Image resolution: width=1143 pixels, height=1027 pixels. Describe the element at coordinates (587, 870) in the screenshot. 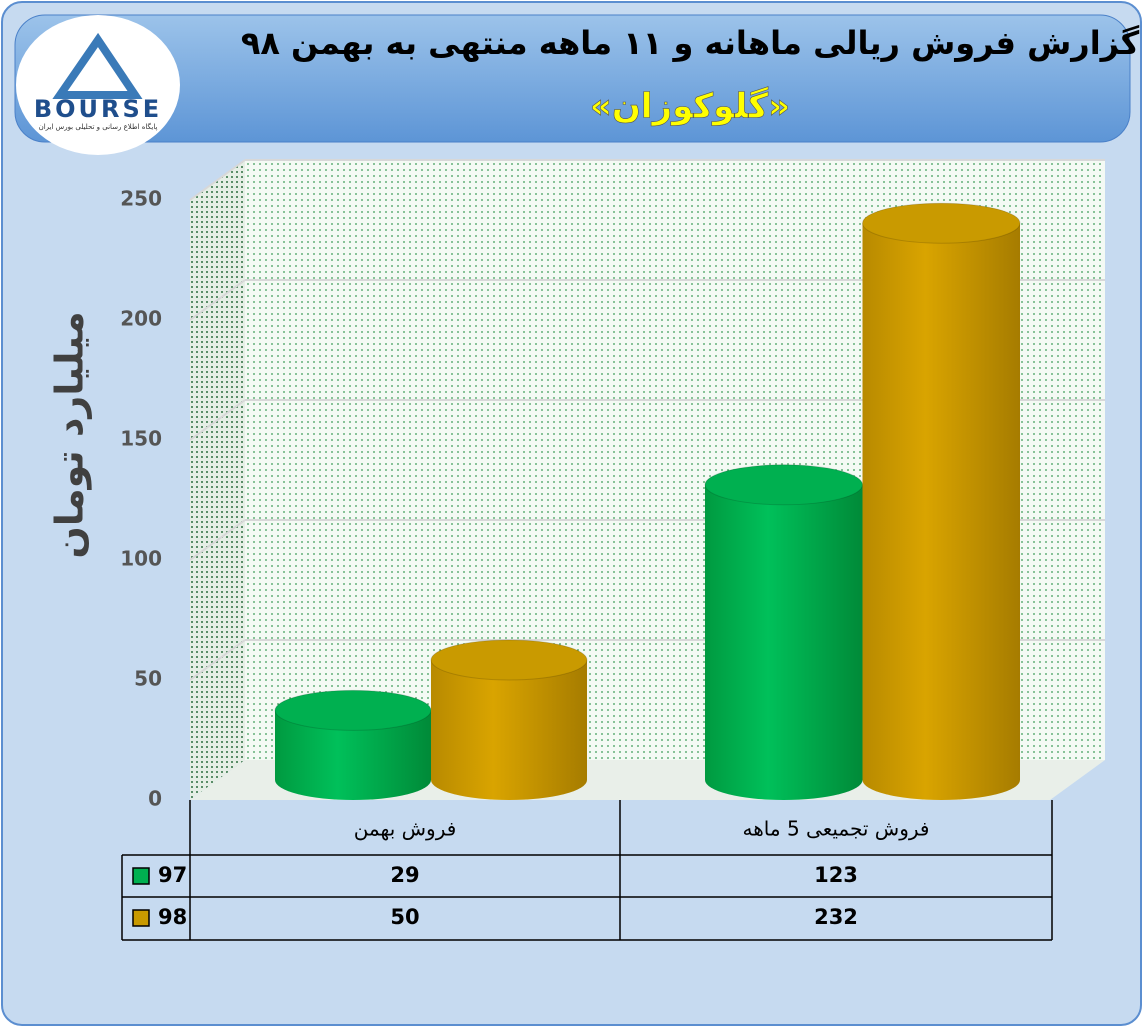

I see `data-table` at that location.